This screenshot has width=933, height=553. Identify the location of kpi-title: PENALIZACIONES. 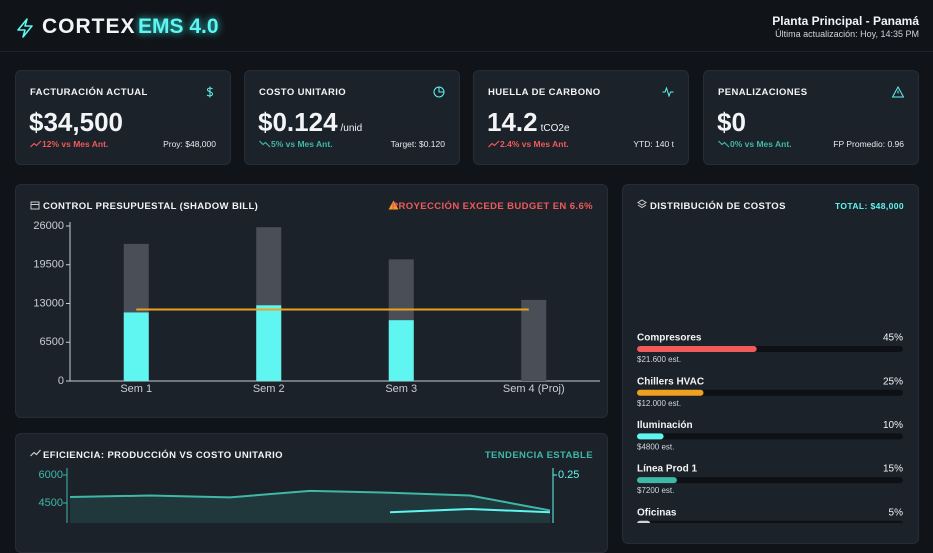
(763, 92).